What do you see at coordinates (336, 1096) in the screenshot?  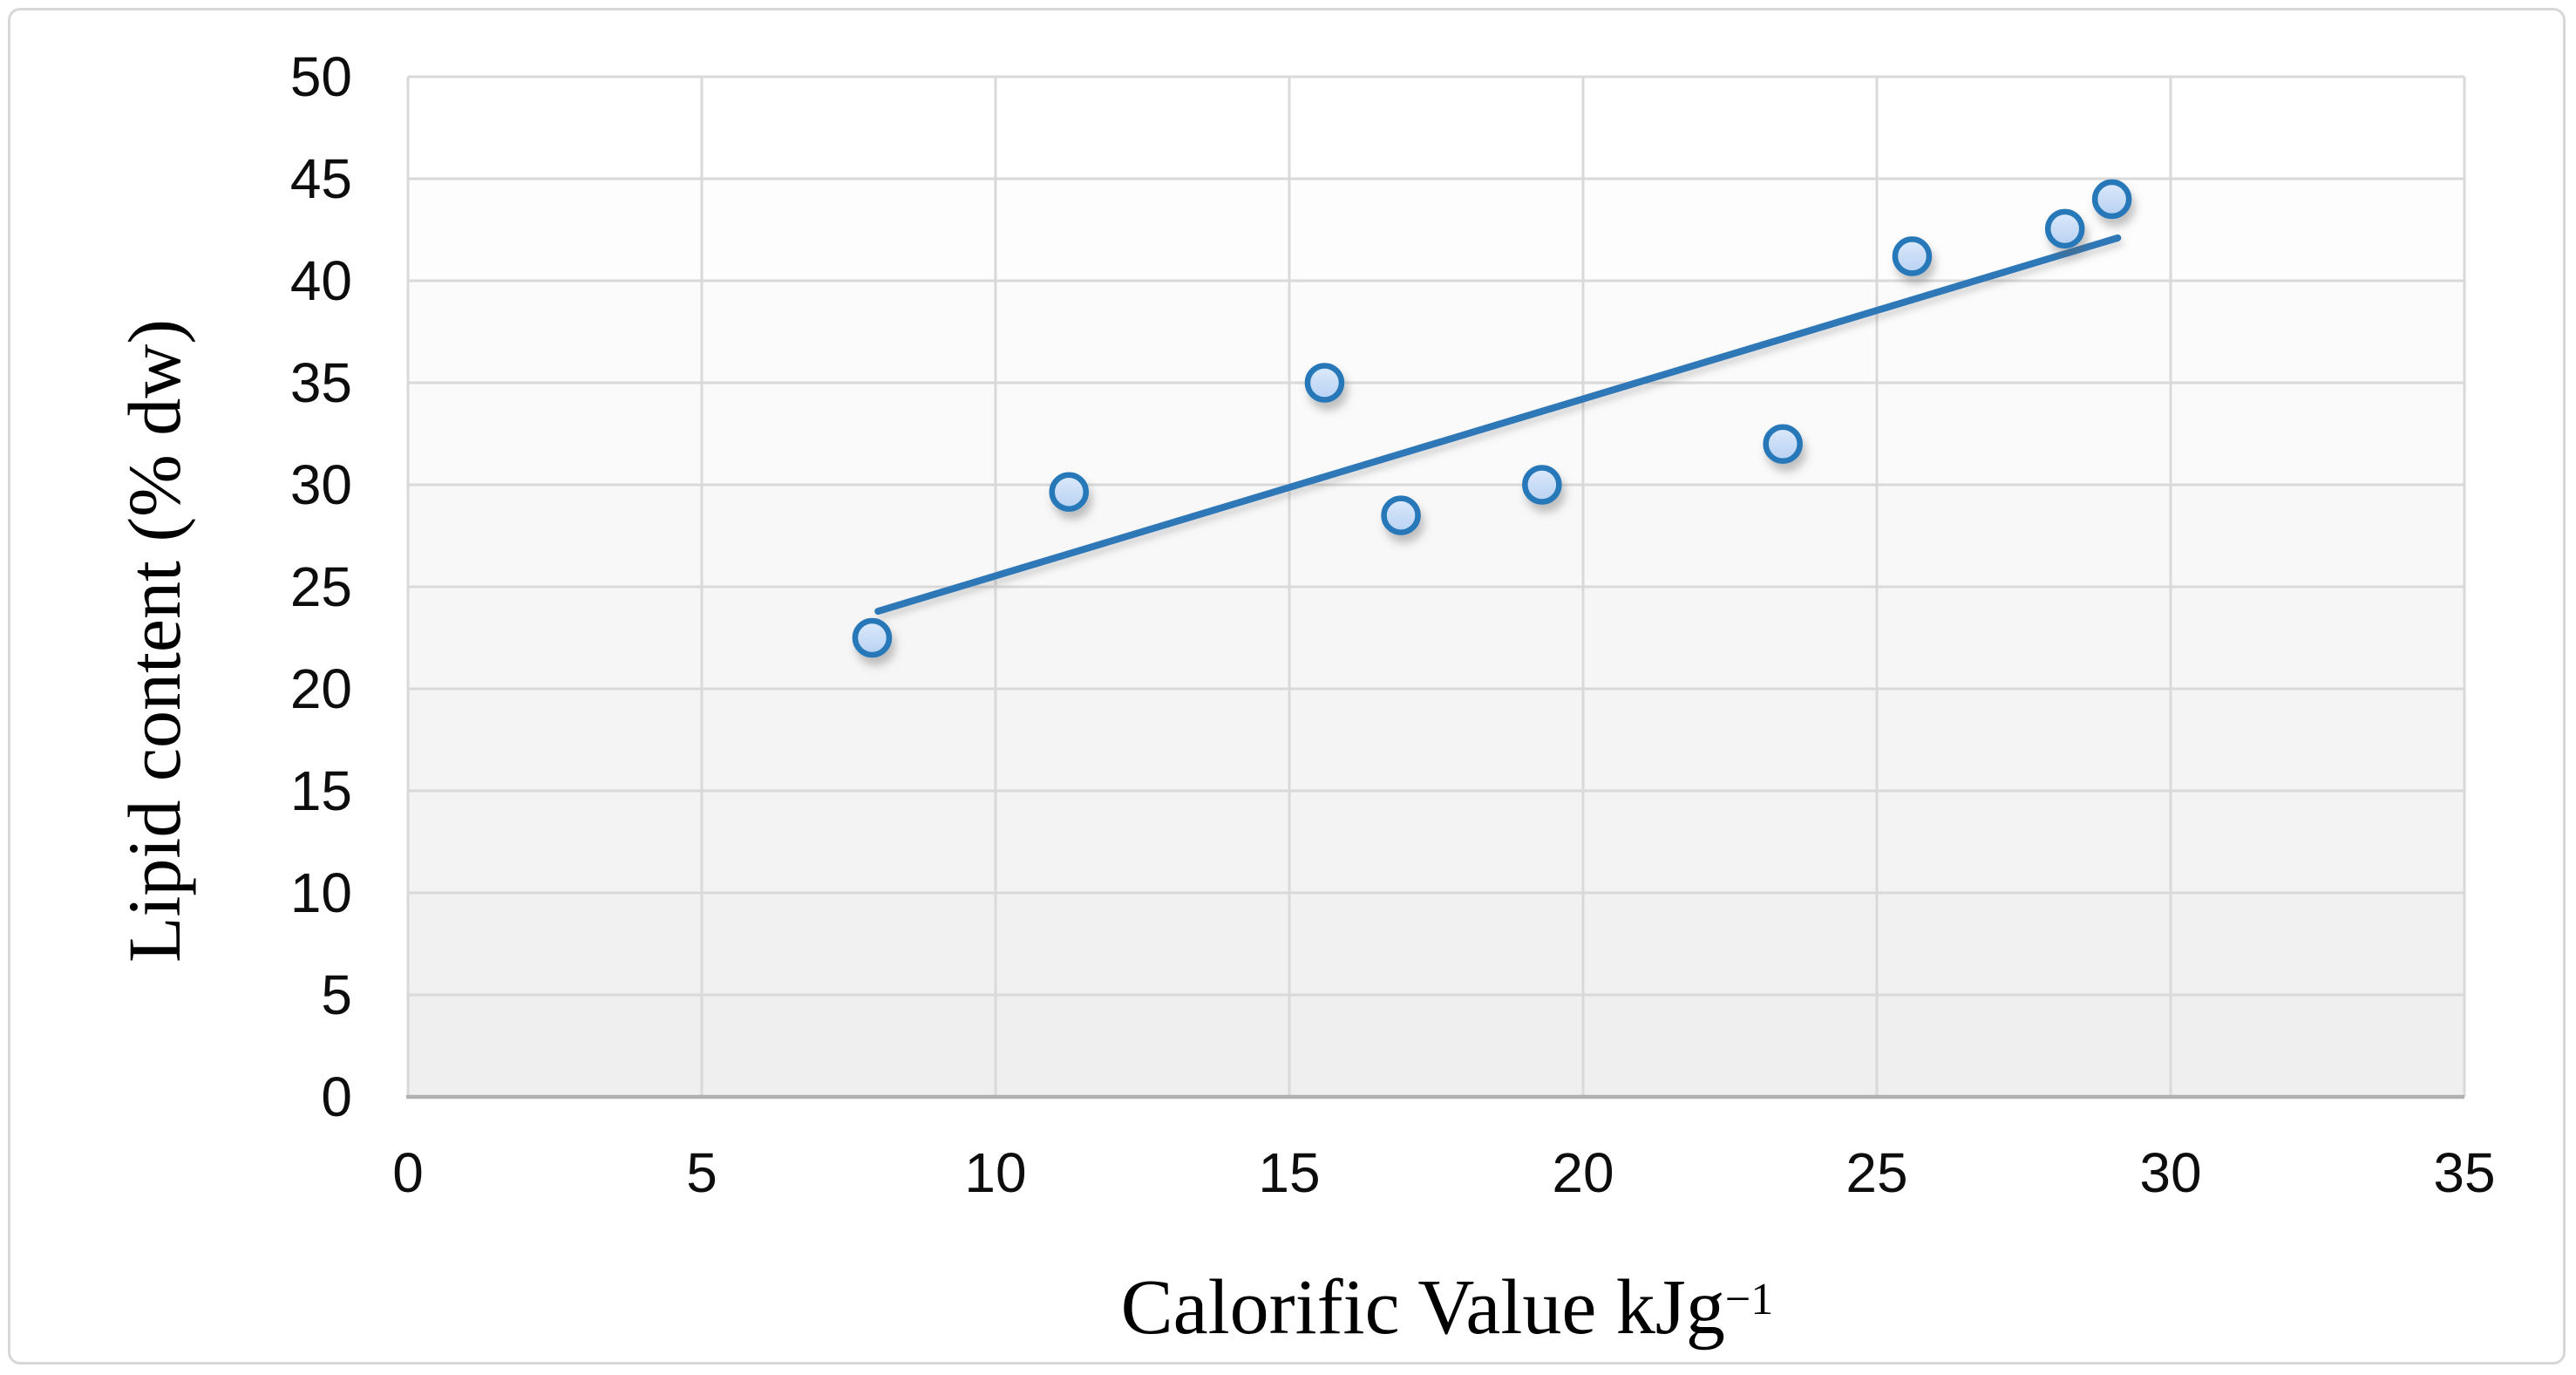 I see `y-tick-label: 0` at bounding box center [336, 1096].